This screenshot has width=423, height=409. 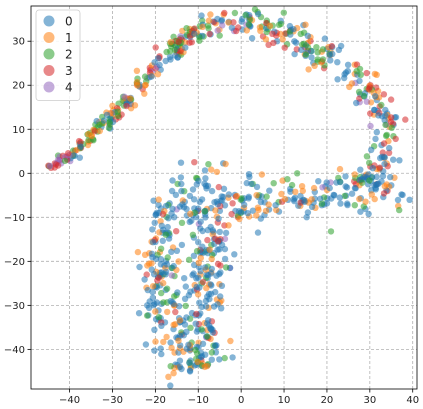 I want to click on x-tick-label: 0, so click(x=241, y=400).